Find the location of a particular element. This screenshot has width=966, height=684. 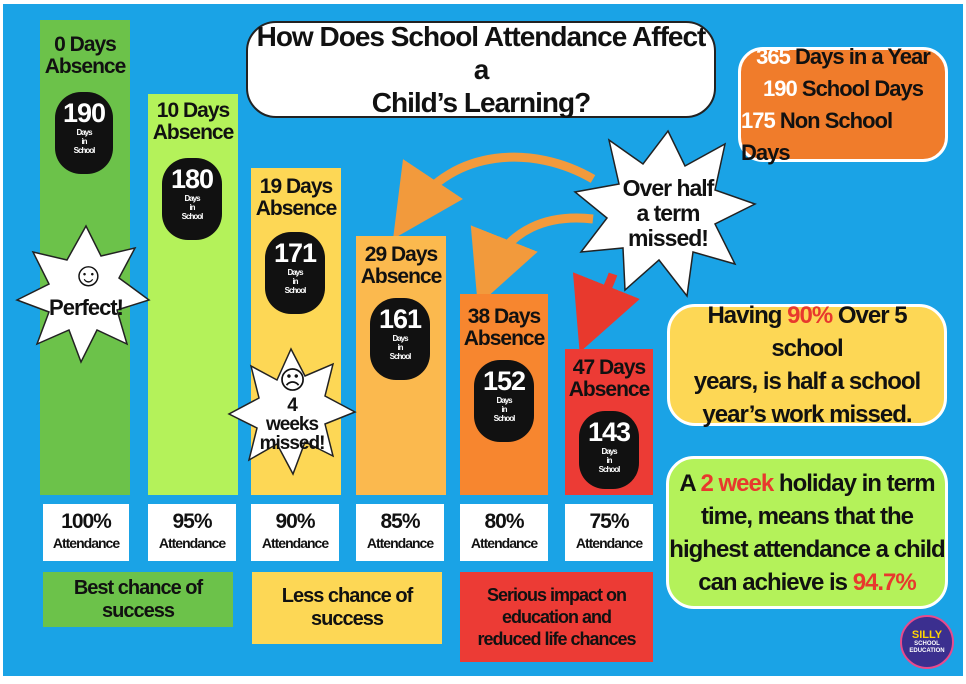

info-holiday-post: holiday in term is located at coordinates (854, 483).